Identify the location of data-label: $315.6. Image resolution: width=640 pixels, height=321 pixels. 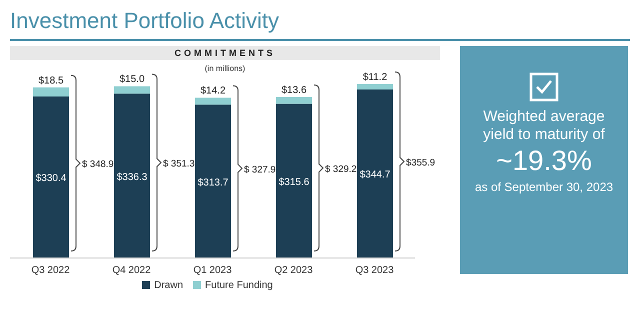
(294, 182).